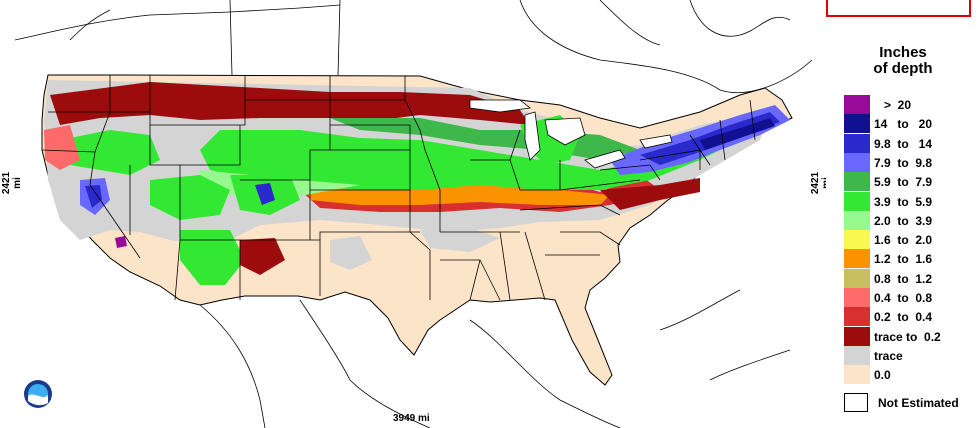 The height and width of the screenshot is (428, 980). I want to click on legend-label: 5.9 to 7.9, so click(903, 182).